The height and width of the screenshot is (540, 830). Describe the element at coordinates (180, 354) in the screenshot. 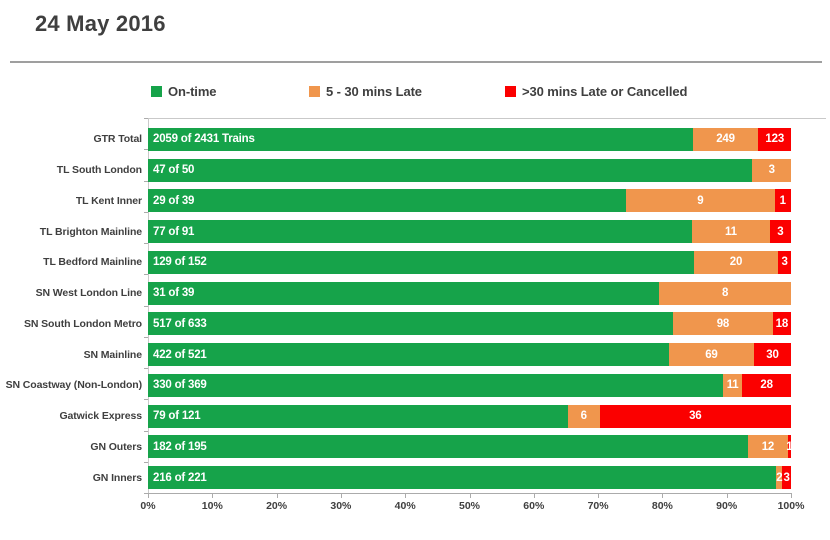

I see `bar-value-label: 422 of 521` at that location.